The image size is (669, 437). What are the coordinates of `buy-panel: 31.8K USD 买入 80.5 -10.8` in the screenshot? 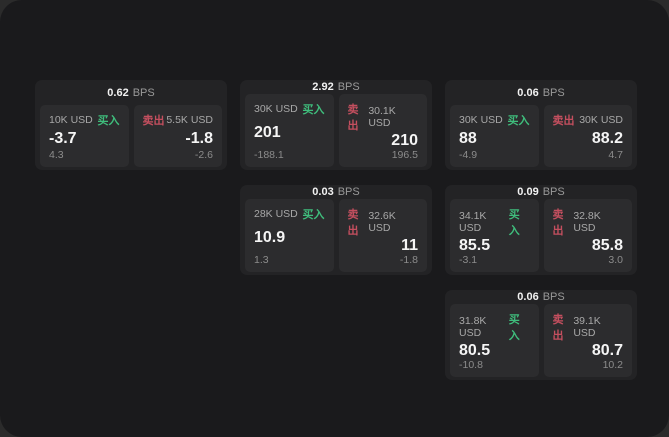 It's located at (494, 340).